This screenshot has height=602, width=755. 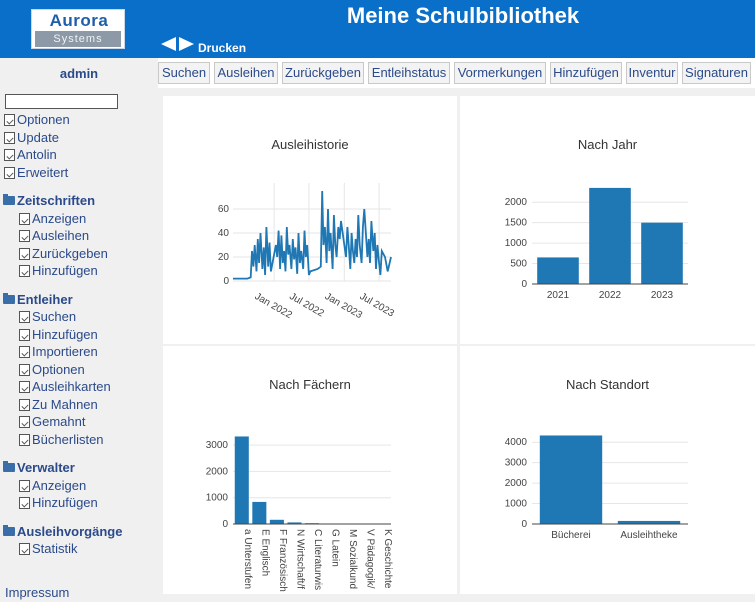 What do you see at coordinates (79, 300) in the screenshot?
I see `sidebar-section-entleiher: Entleiher` at bounding box center [79, 300].